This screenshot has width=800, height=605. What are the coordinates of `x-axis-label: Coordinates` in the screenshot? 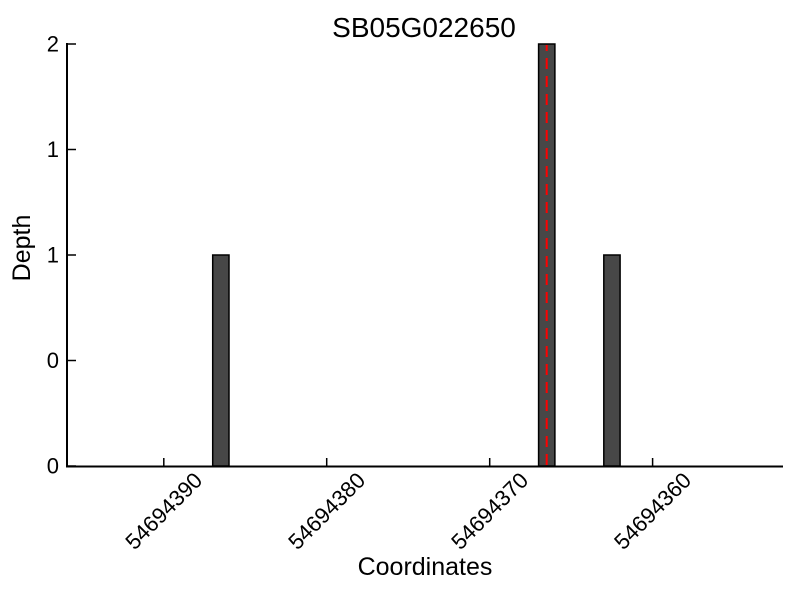 It's located at (425, 567).